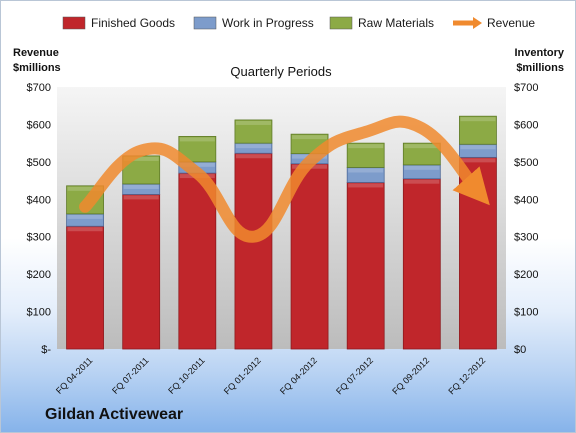 This screenshot has height=433, width=576. What do you see at coordinates (39, 125) in the screenshot?
I see `y-tick-left-6: $600` at bounding box center [39, 125].